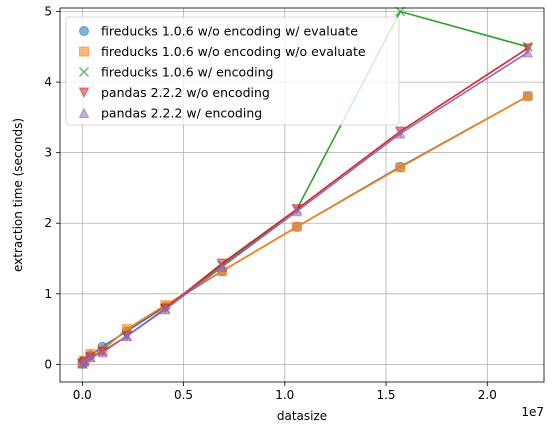  I want to click on x-tick-label: 0.5, so click(183, 395).